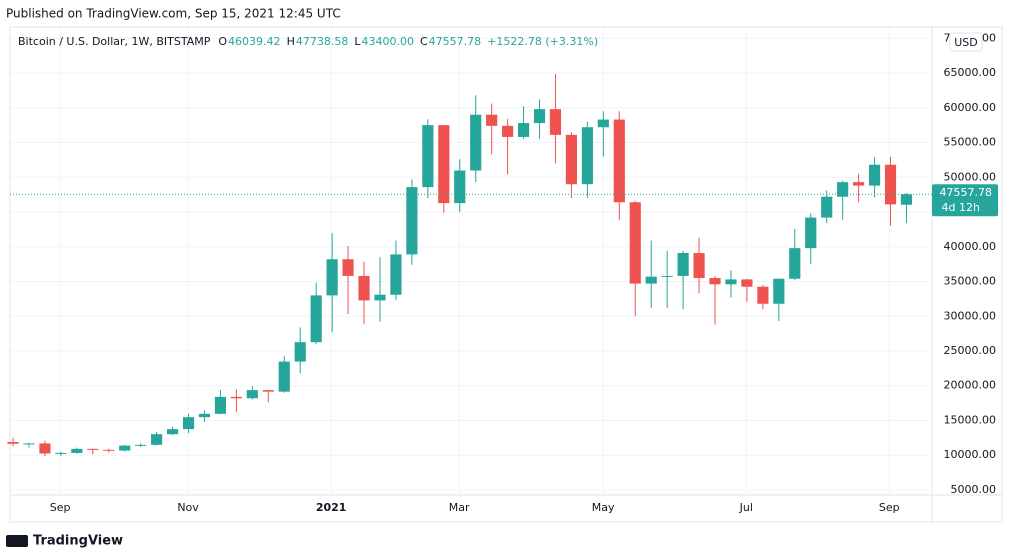 The image size is (1012, 558). I want to click on change: +1522.78 (+3.31%), so click(542, 41).